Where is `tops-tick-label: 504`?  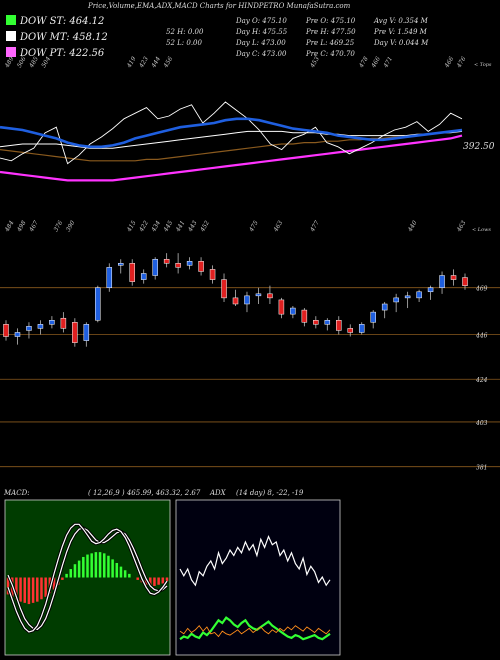 tops-tick-label: 504 is located at coordinates (46, 62).